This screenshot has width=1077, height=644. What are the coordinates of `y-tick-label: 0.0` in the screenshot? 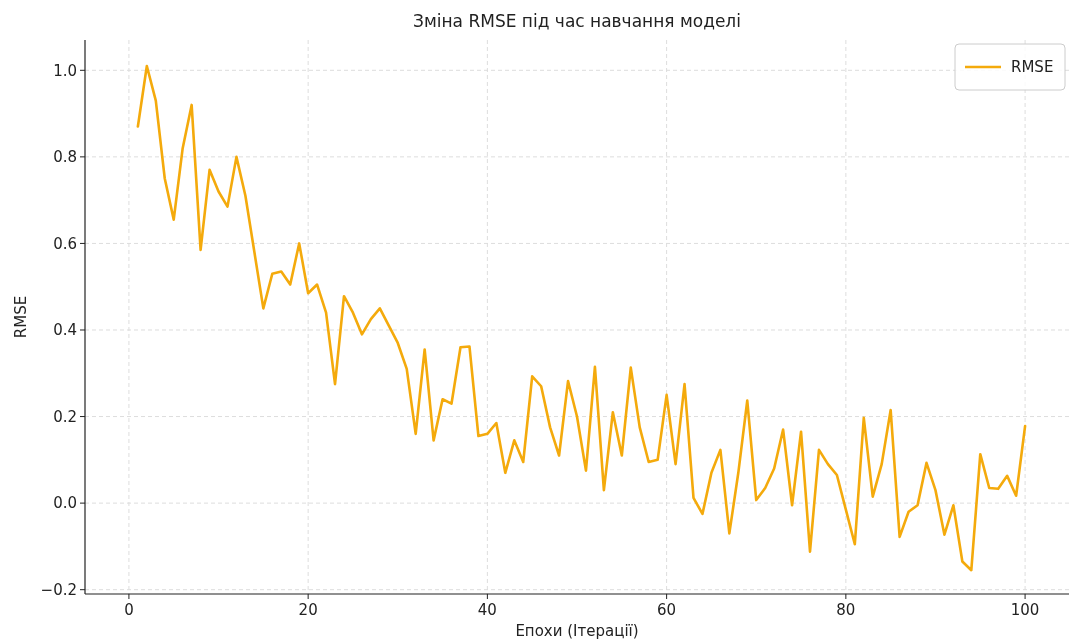 It's located at (65, 503).